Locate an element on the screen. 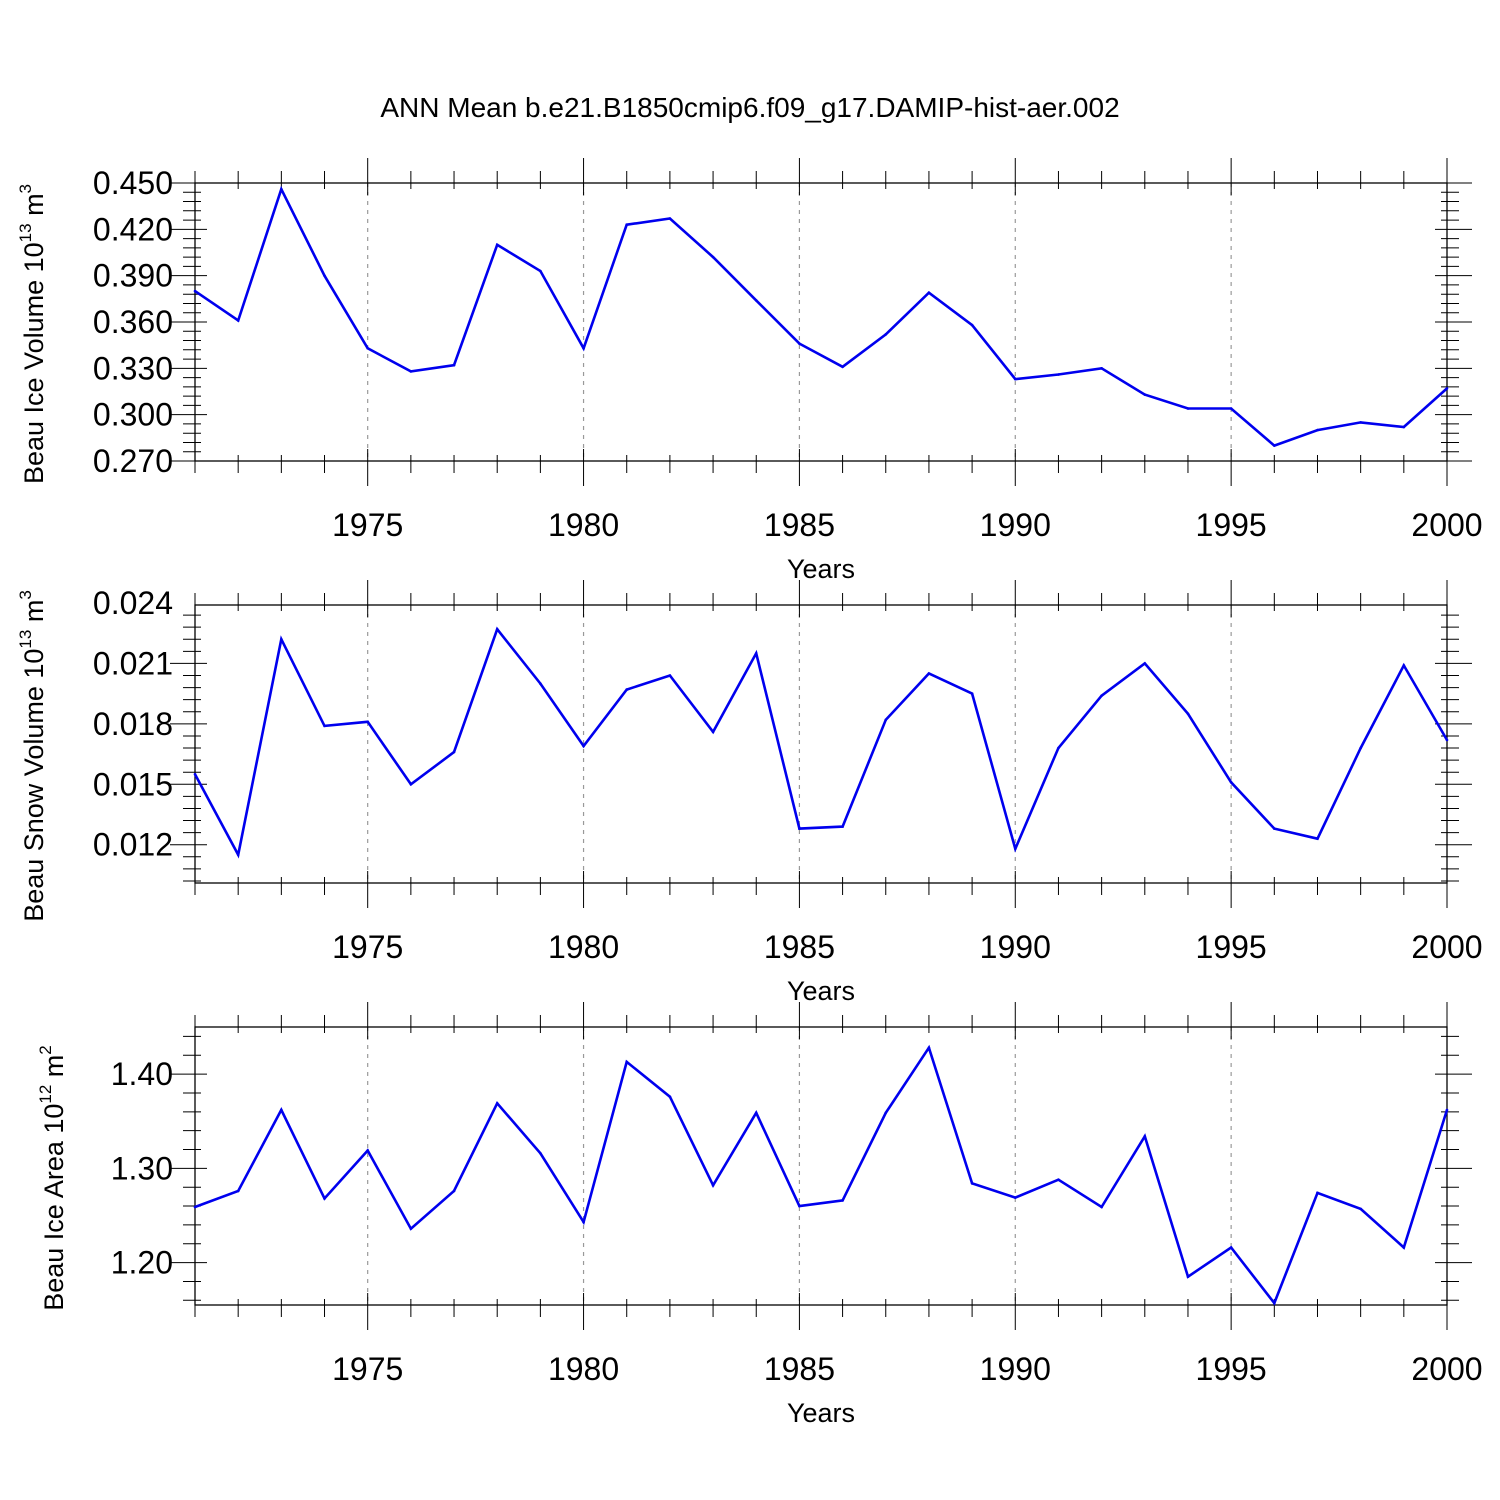 The image size is (1500, 1500). y-tick-label: 0.018 is located at coordinates (133, 724).